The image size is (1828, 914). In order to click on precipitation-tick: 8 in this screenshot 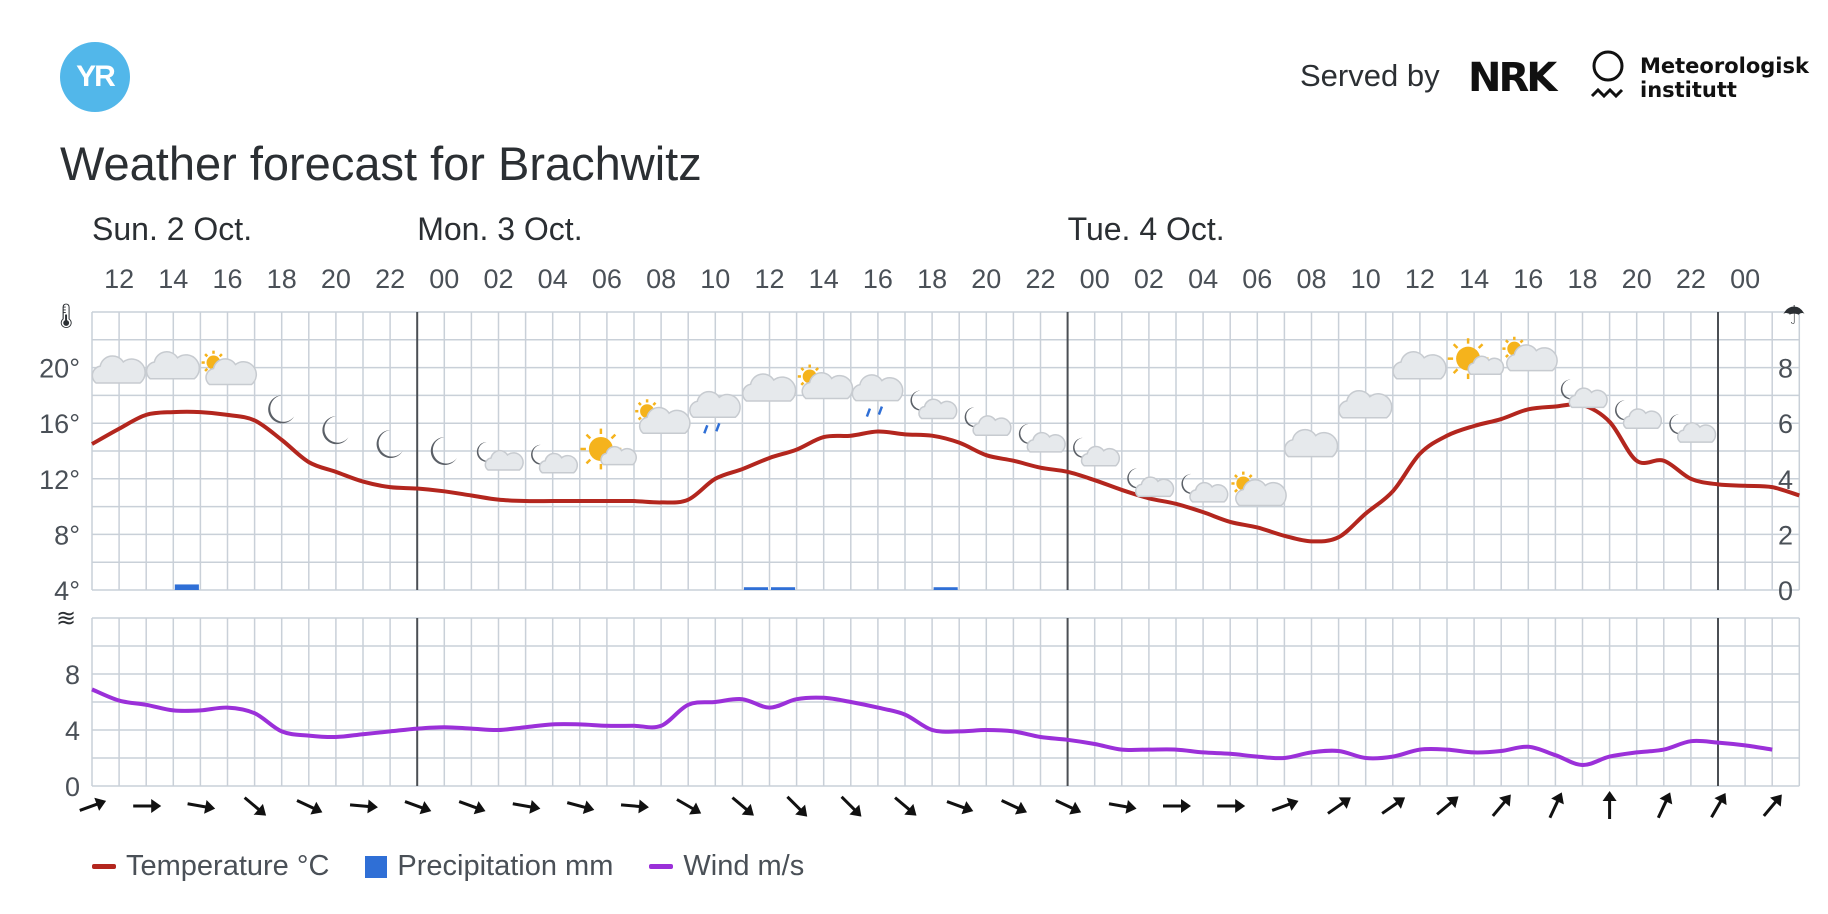, I will do `click(1785, 369)`.